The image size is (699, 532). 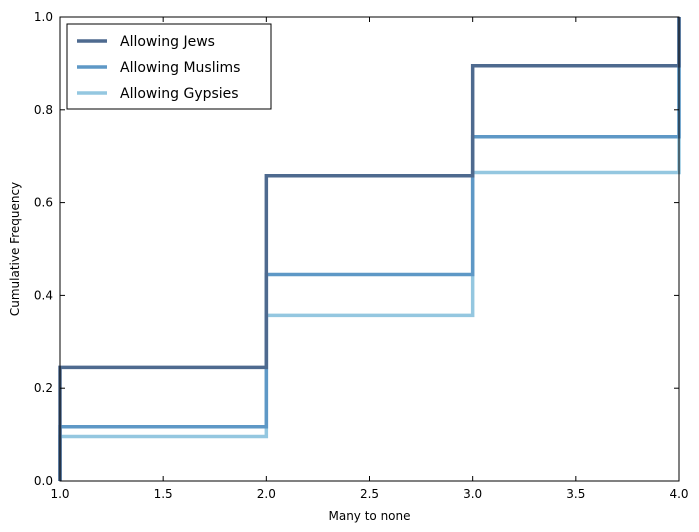 What do you see at coordinates (43, 388) in the screenshot?
I see `y-tick-label: 0.2` at bounding box center [43, 388].